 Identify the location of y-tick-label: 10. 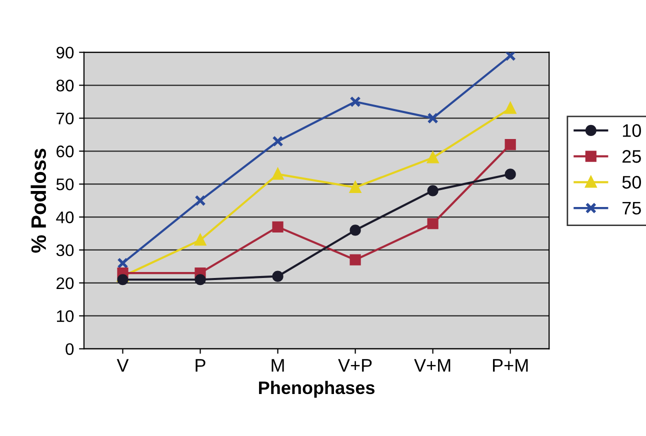
(65, 316).